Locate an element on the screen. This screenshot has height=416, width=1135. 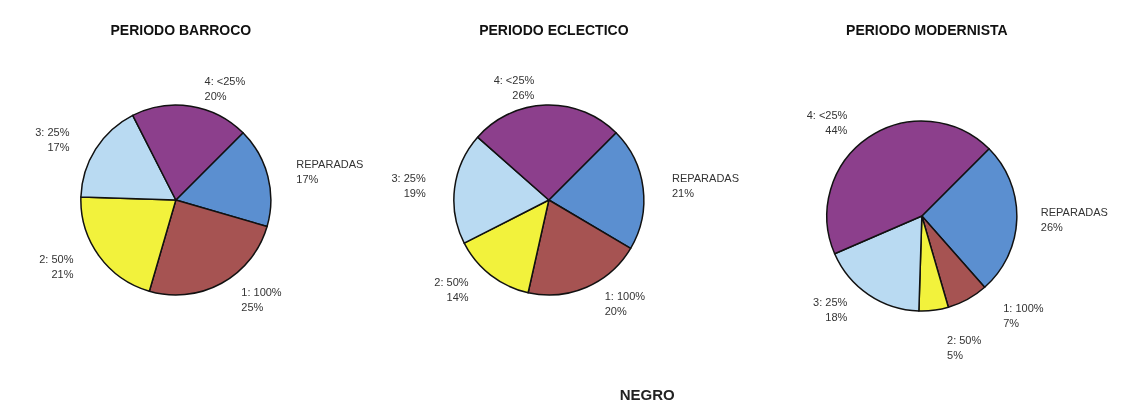
chart-title: PERIODO MODERNISTA is located at coordinates (927, 30).